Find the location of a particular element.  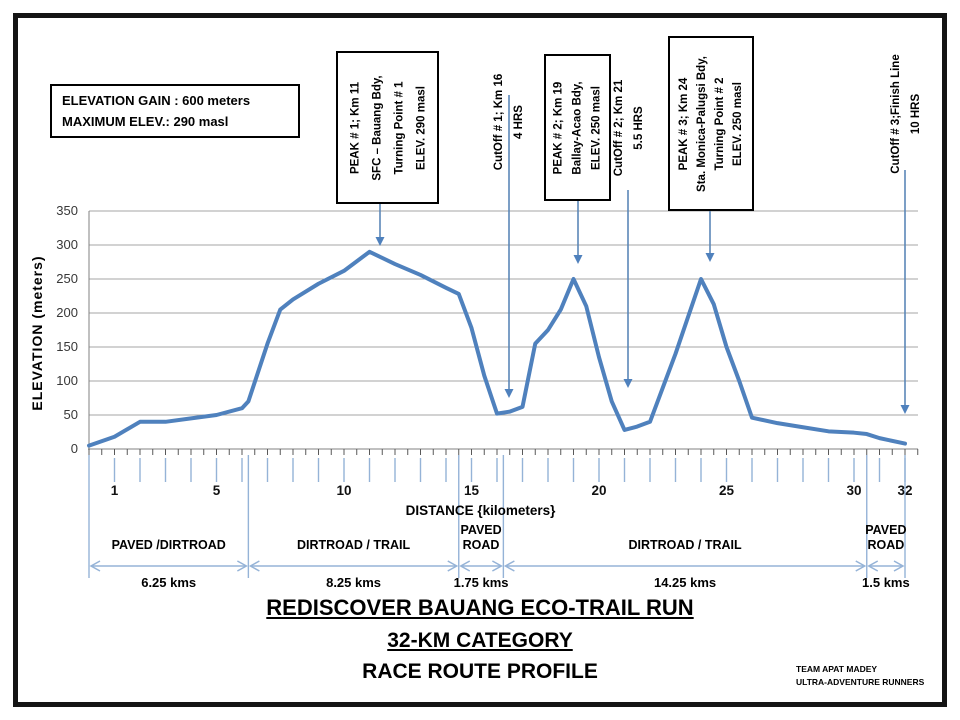

annotation-line: 5.5 HRS is located at coordinates (639, 128).